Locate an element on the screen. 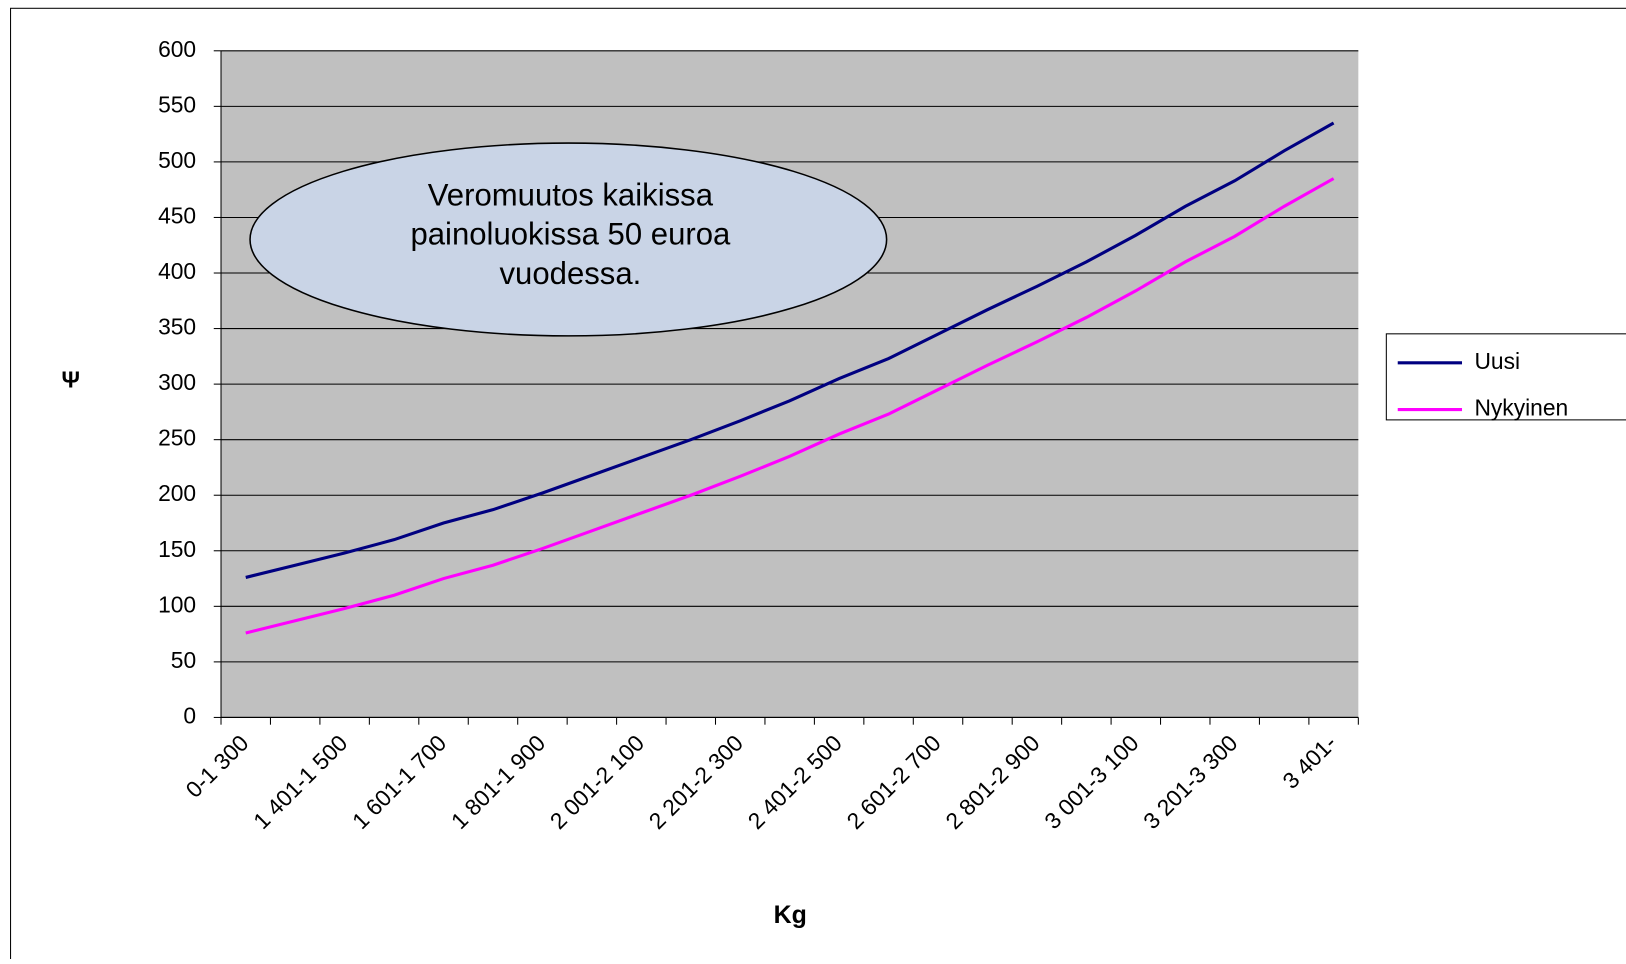 This screenshot has width=1626, height=964. y-tick-label: 550 is located at coordinates (177, 104).